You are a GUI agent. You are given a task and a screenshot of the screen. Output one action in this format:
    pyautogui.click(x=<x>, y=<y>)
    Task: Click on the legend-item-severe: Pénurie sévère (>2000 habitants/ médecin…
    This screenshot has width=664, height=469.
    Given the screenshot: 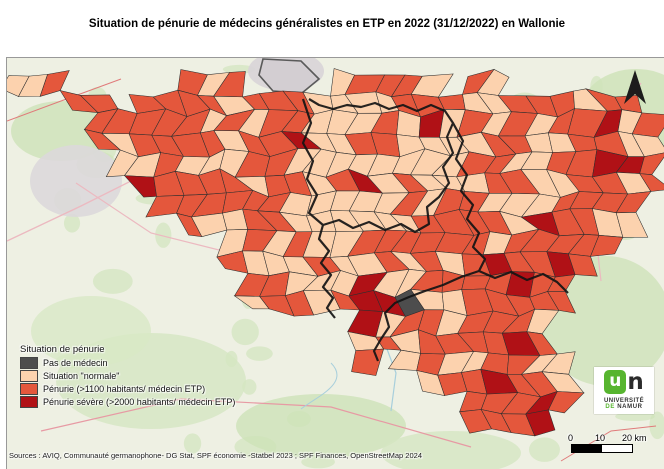 What is the action you would take?
    pyautogui.click(x=128, y=402)
    